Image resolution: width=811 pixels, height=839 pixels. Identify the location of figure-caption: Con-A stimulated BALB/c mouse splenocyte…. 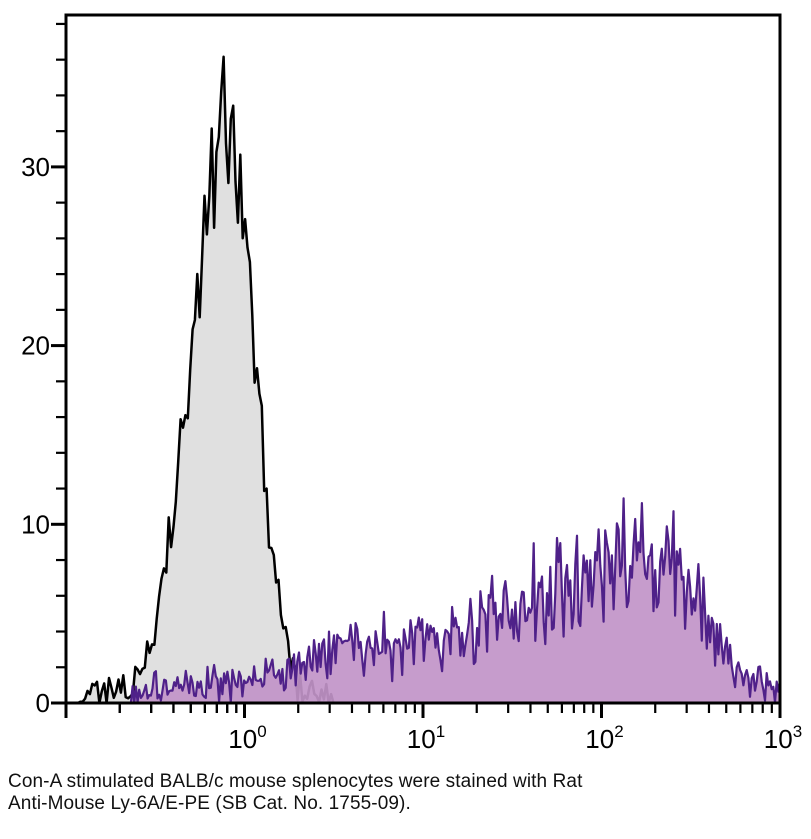
(403, 793).